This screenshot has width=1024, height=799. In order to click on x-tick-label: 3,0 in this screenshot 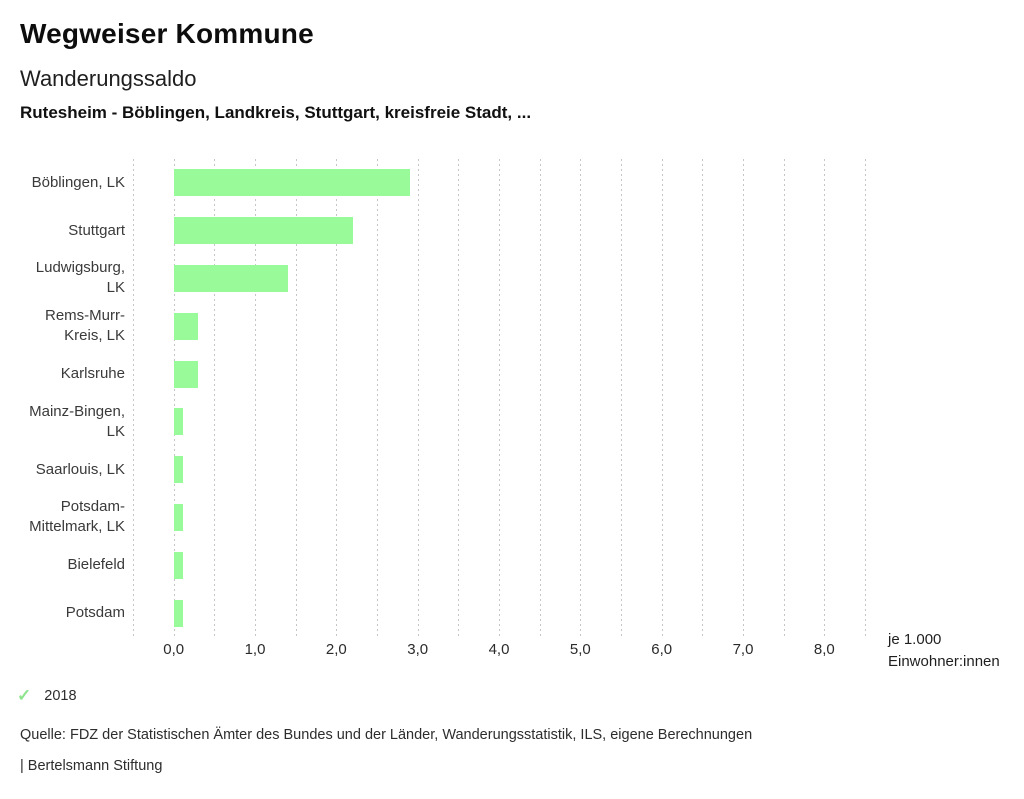, I will do `click(418, 649)`.